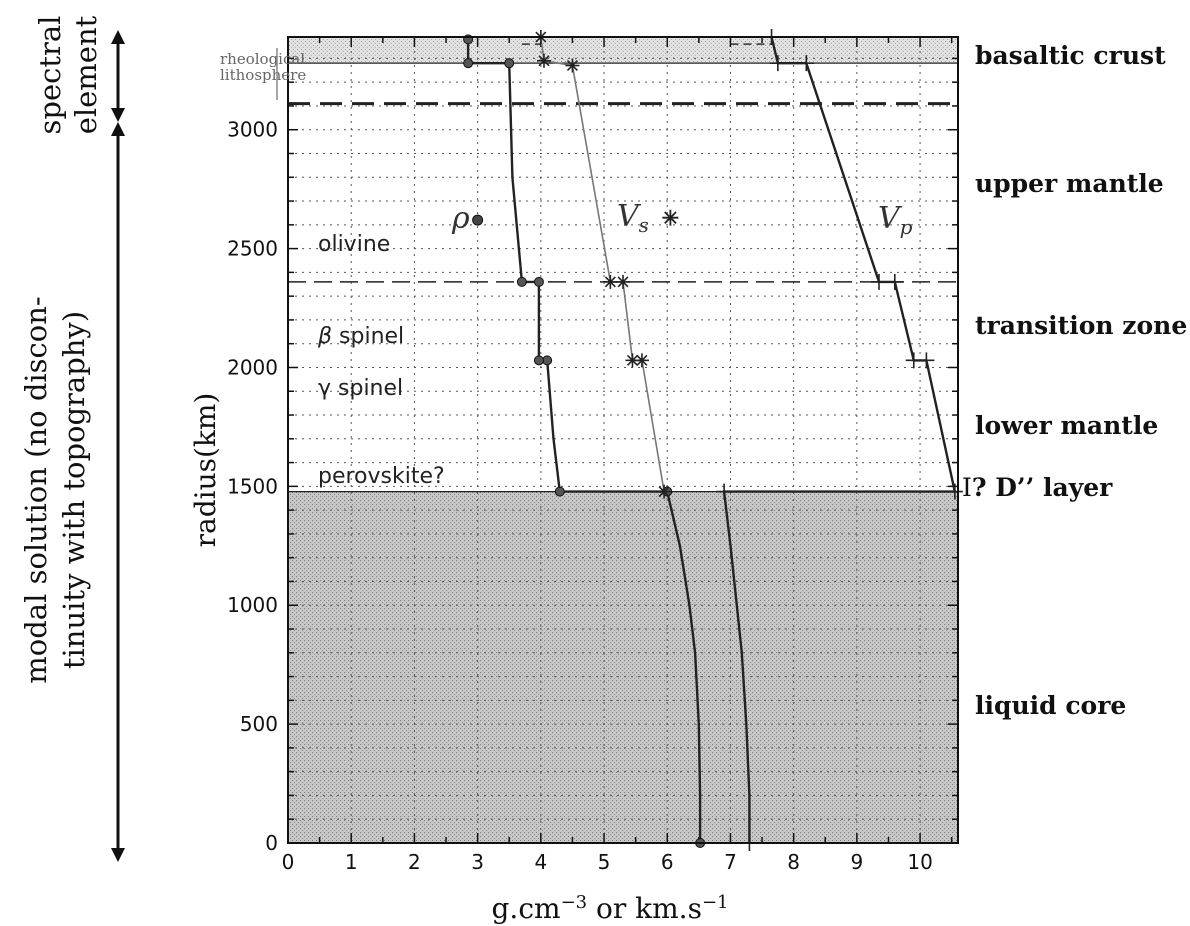 This screenshot has height=926, width=1190. Describe the element at coordinates (252, 605) in the screenshot. I see `y-tick-label: 1000` at that location.